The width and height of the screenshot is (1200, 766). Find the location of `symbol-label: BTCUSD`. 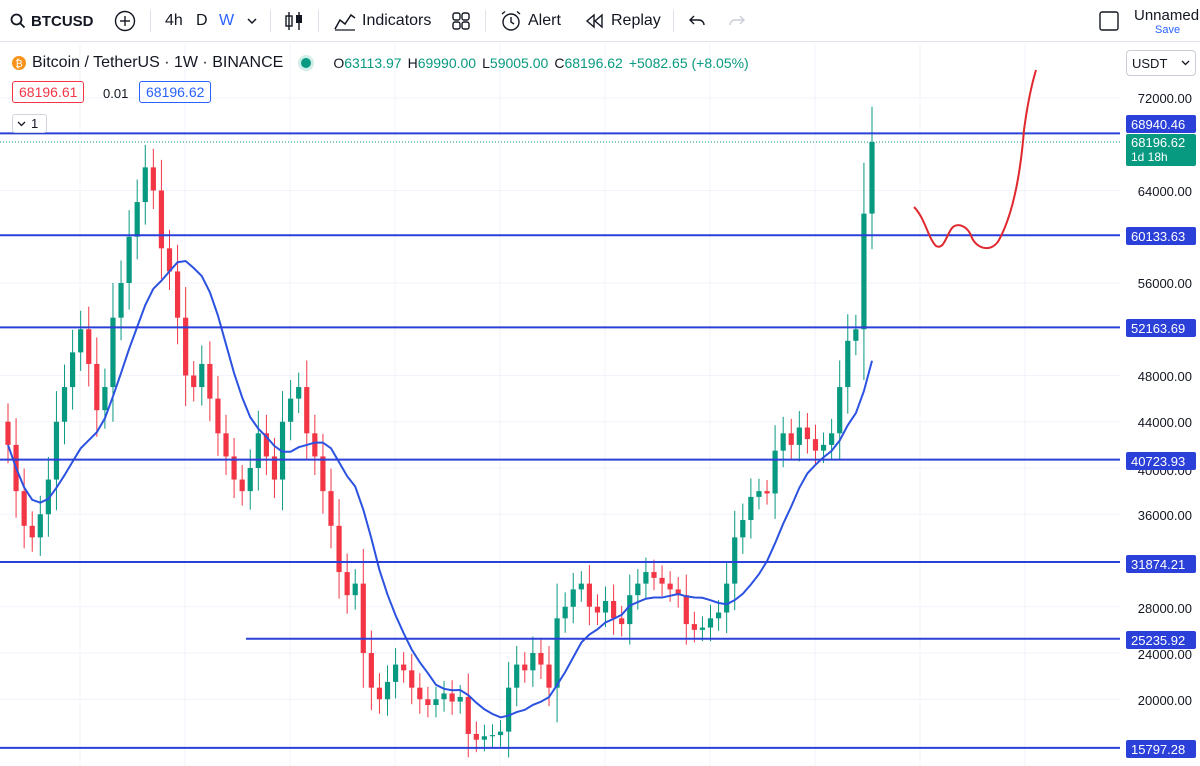

symbol-label: BTCUSD is located at coordinates (62, 21).